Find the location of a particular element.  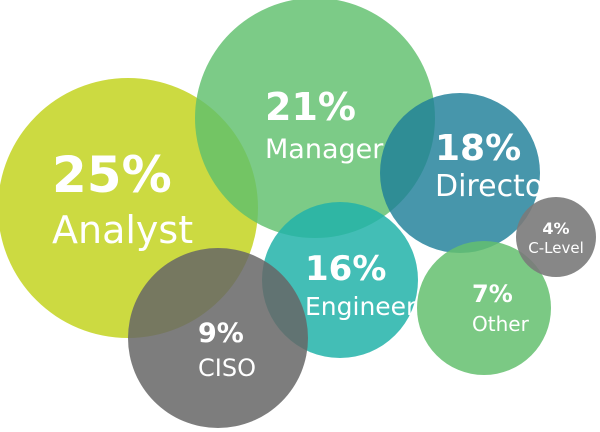

bubble-ciso-percent: 9% is located at coordinates (221, 333).